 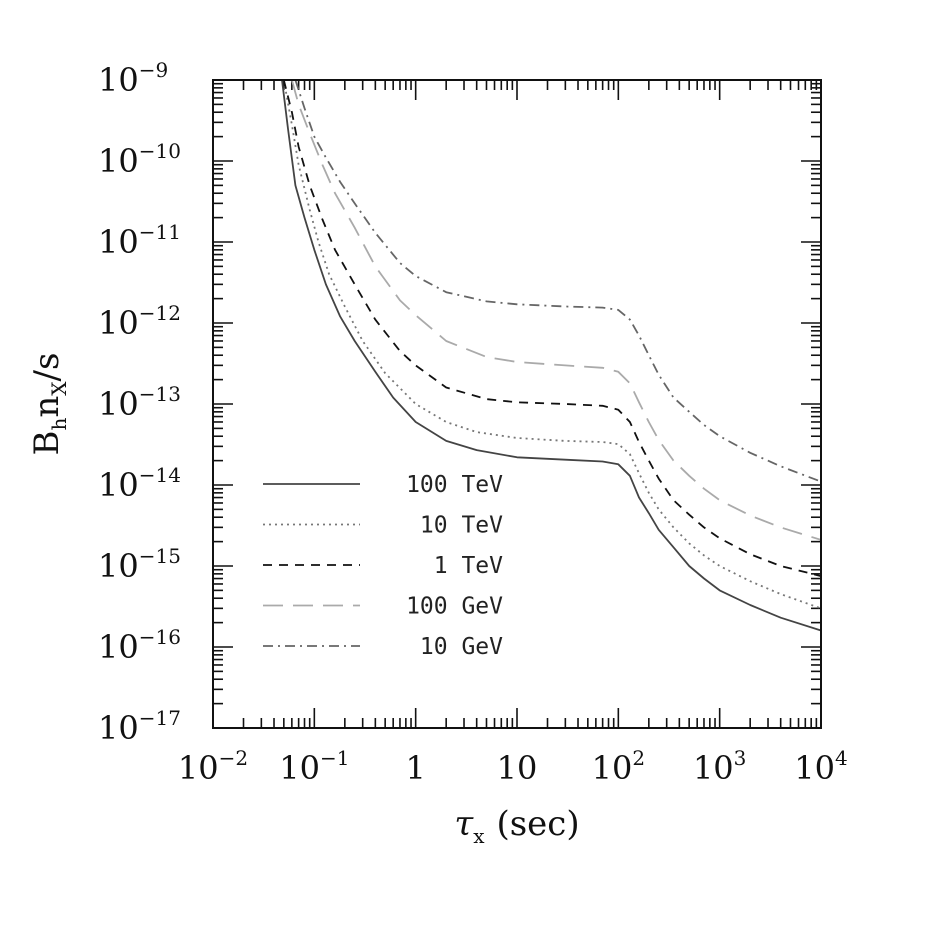 I want to click on y-tick-label-exponent: −9, so click(x=153, y=70).